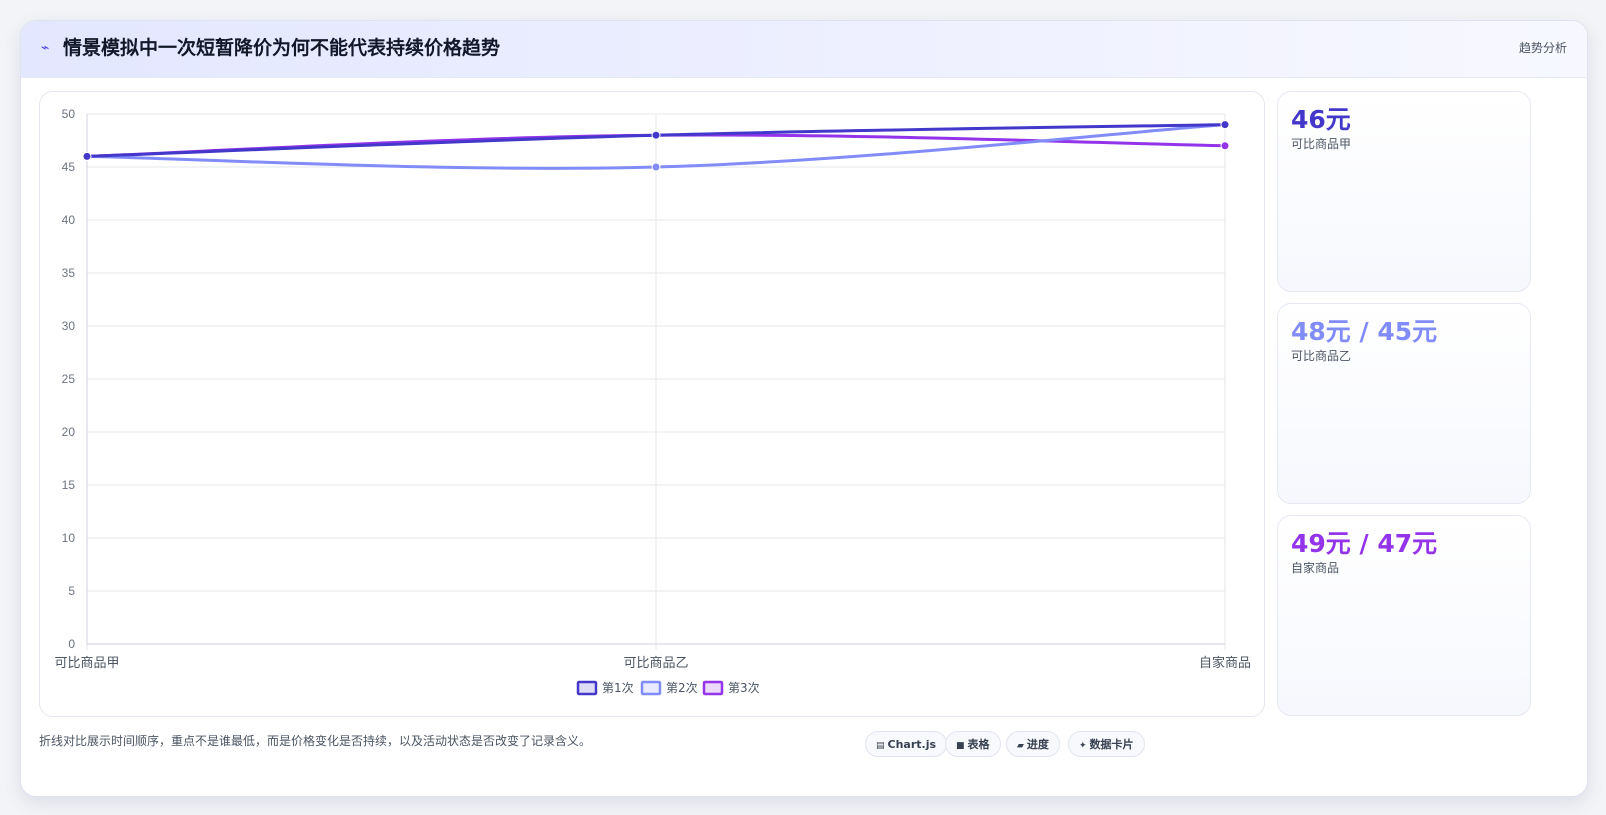 The image size is (1606, 815). Describe the element at coordinates (1321, 119) in the screenshot. I see `stat-value: 46元` at that location.